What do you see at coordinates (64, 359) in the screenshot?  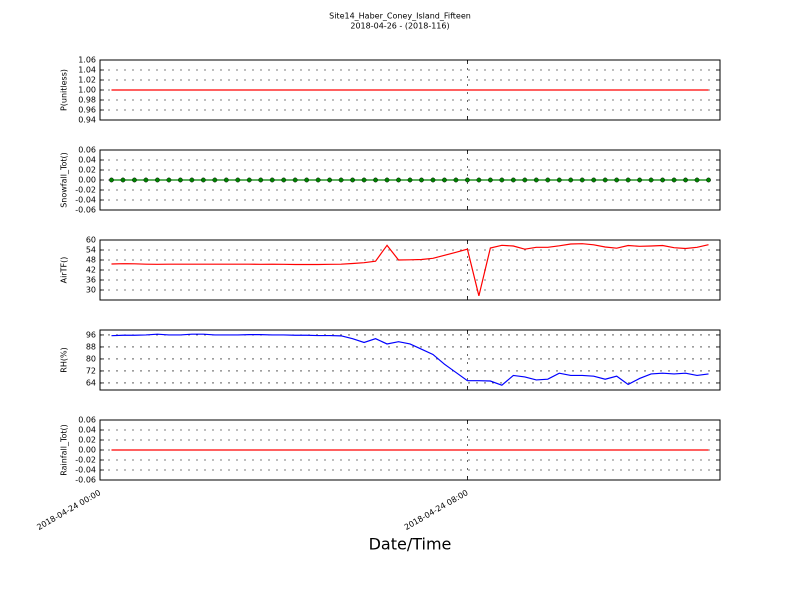 I see `y-axis-label: RH(%)` at bounding box center [64, 359].